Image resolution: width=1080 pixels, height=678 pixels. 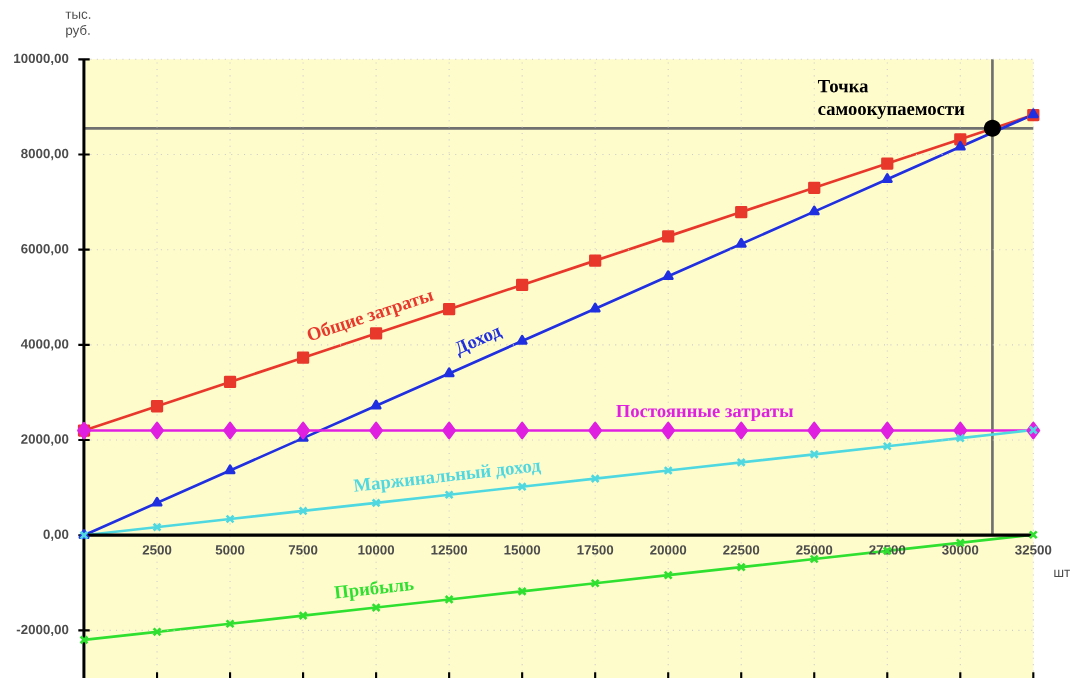 What do you see at coordinates (479, 343) in the screenshot?
I see `text: Доход` at bounding box center [479, 343].